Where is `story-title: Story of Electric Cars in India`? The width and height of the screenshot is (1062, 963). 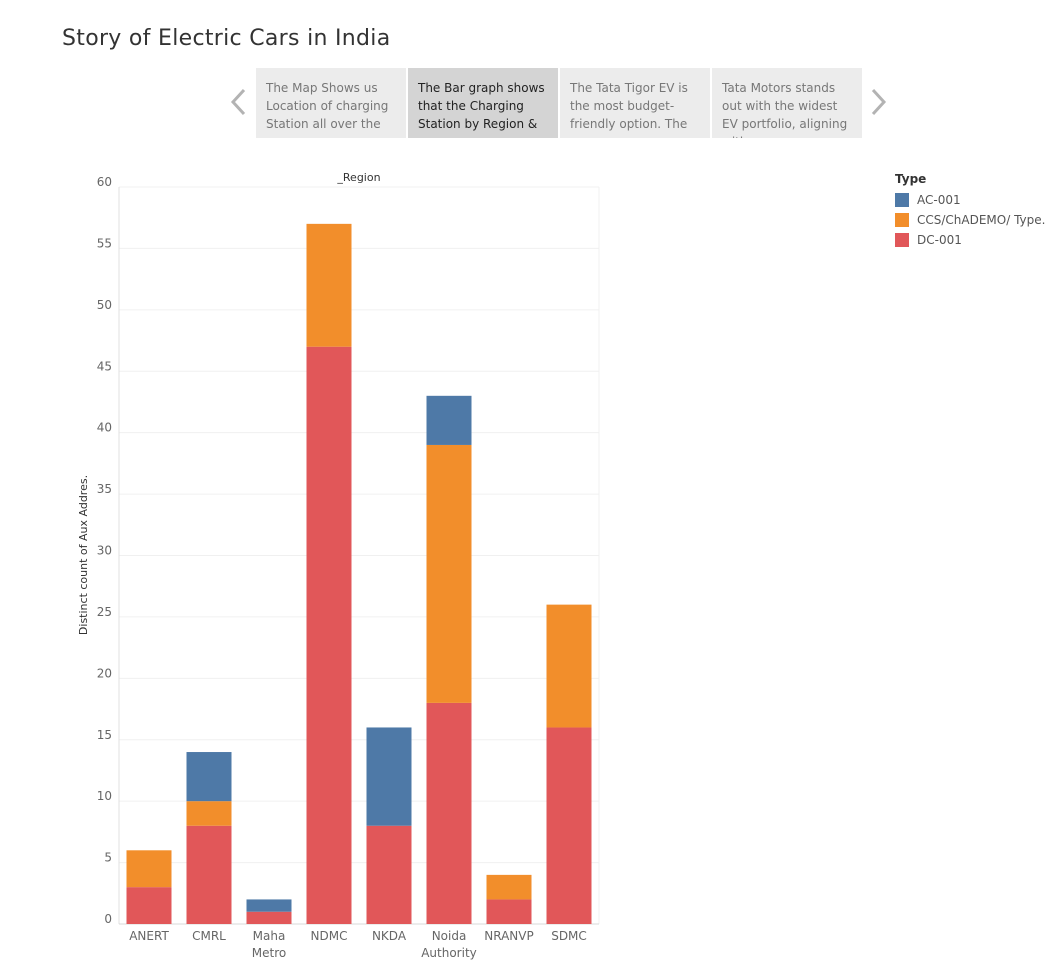 story-title: Story of Electric Cars in India is located at coordinates (226, 38).